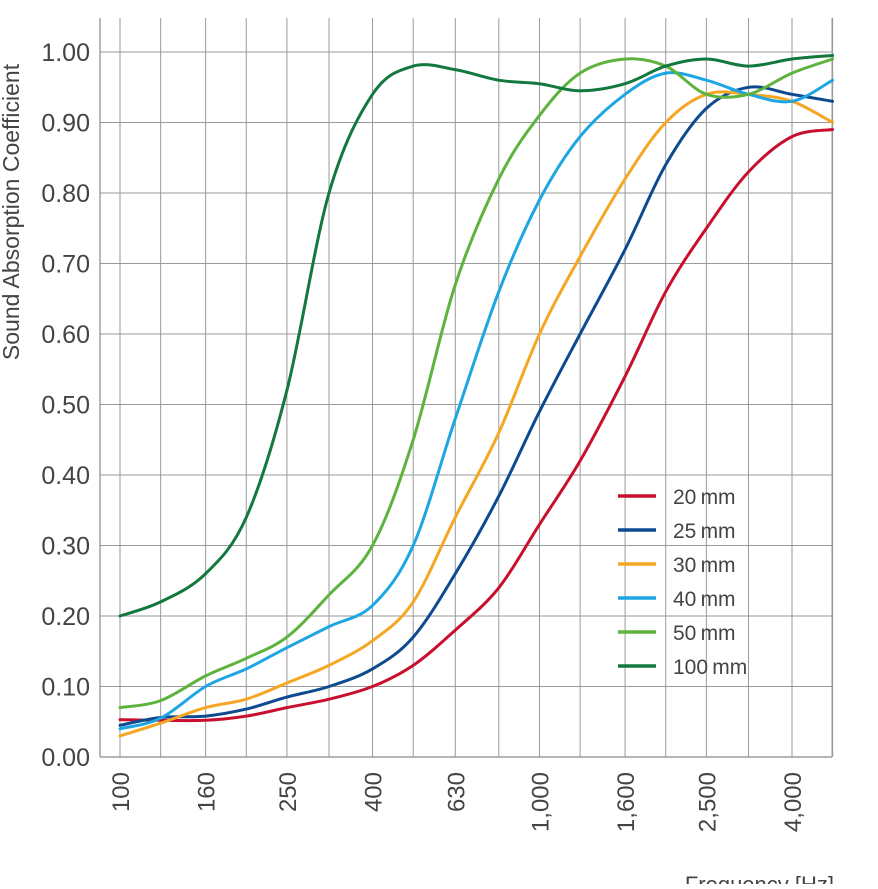  I want to click on x-tick-label: 4,000, so click(793, 802).